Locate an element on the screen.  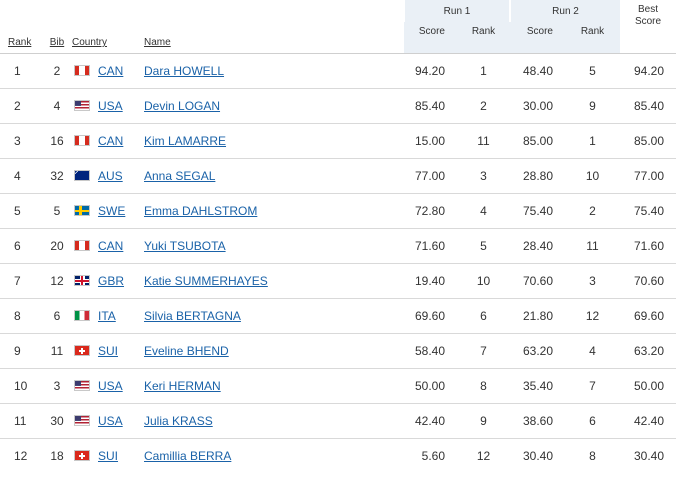
name-cell: Dara HOWELL is located at coordinates (274, 71).